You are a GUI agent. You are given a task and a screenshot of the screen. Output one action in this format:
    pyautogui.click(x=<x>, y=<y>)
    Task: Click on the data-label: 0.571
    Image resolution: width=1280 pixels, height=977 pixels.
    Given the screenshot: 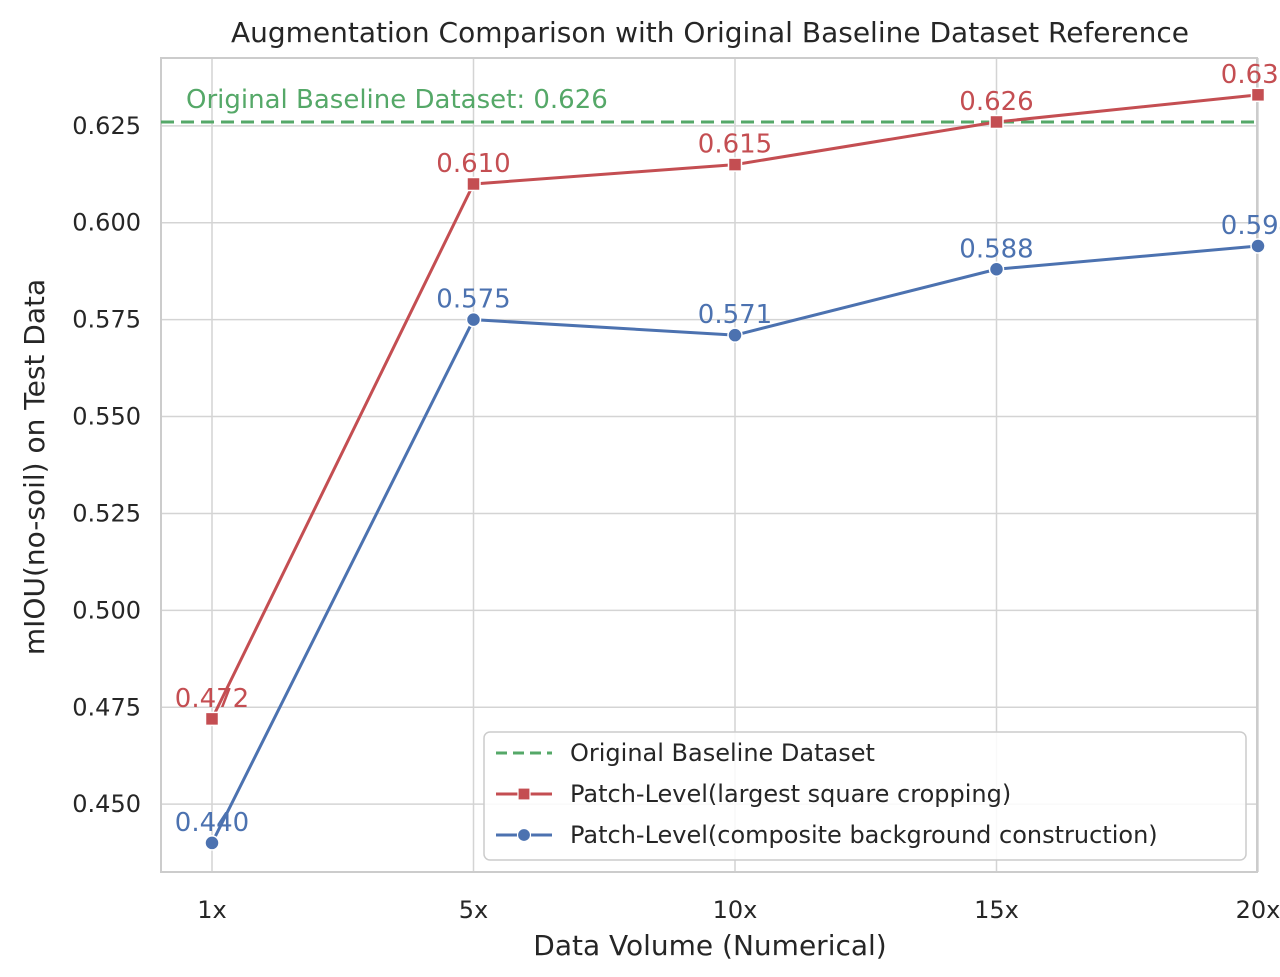 What is the action you would take?
    pyautogui.click(x=735, y=315)
    